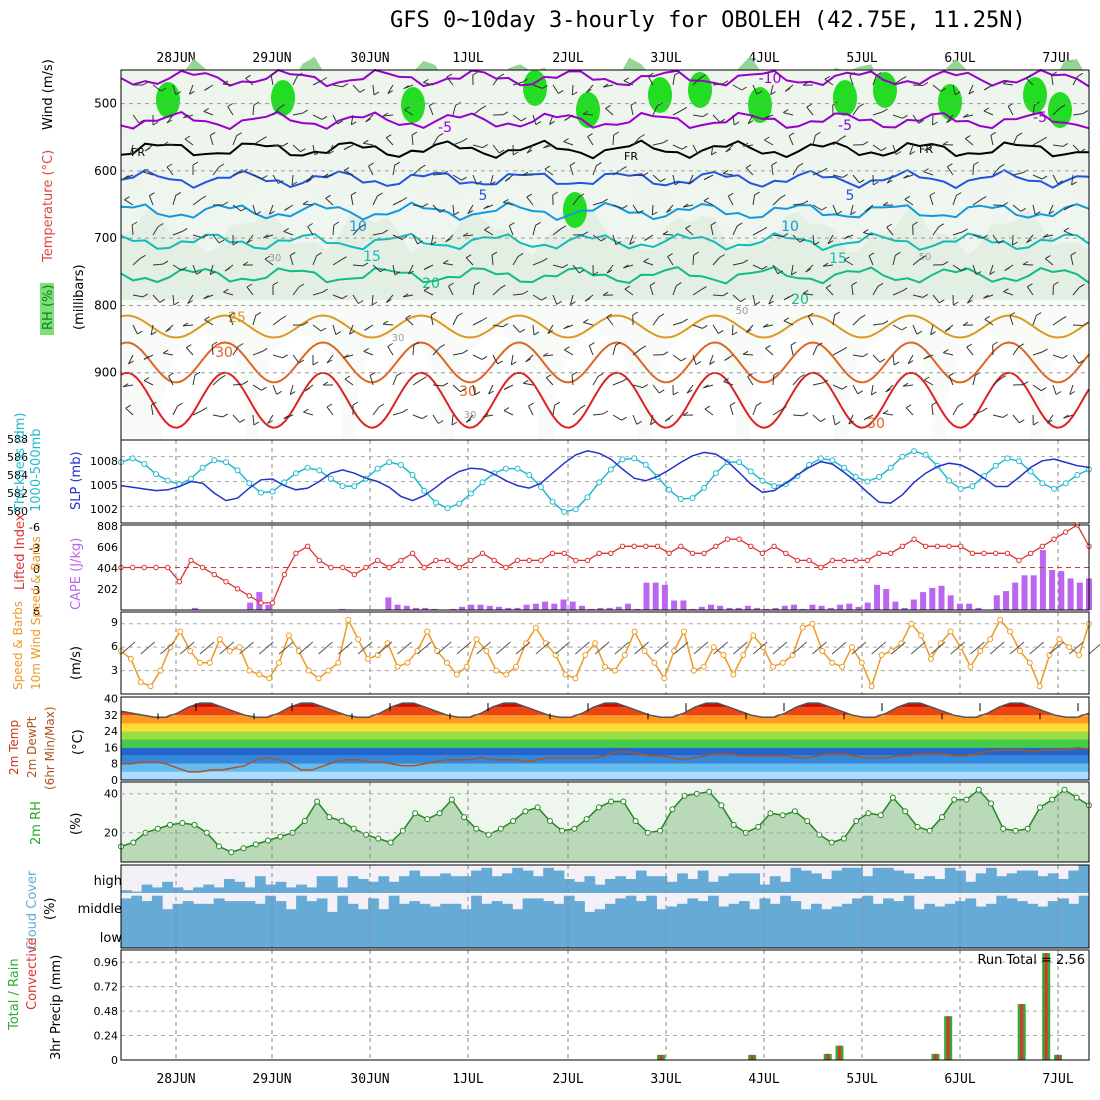 The width and height of the screenshot is (1100, 1100). I want to click on rh-tick-label: 40, so click(111, 794).